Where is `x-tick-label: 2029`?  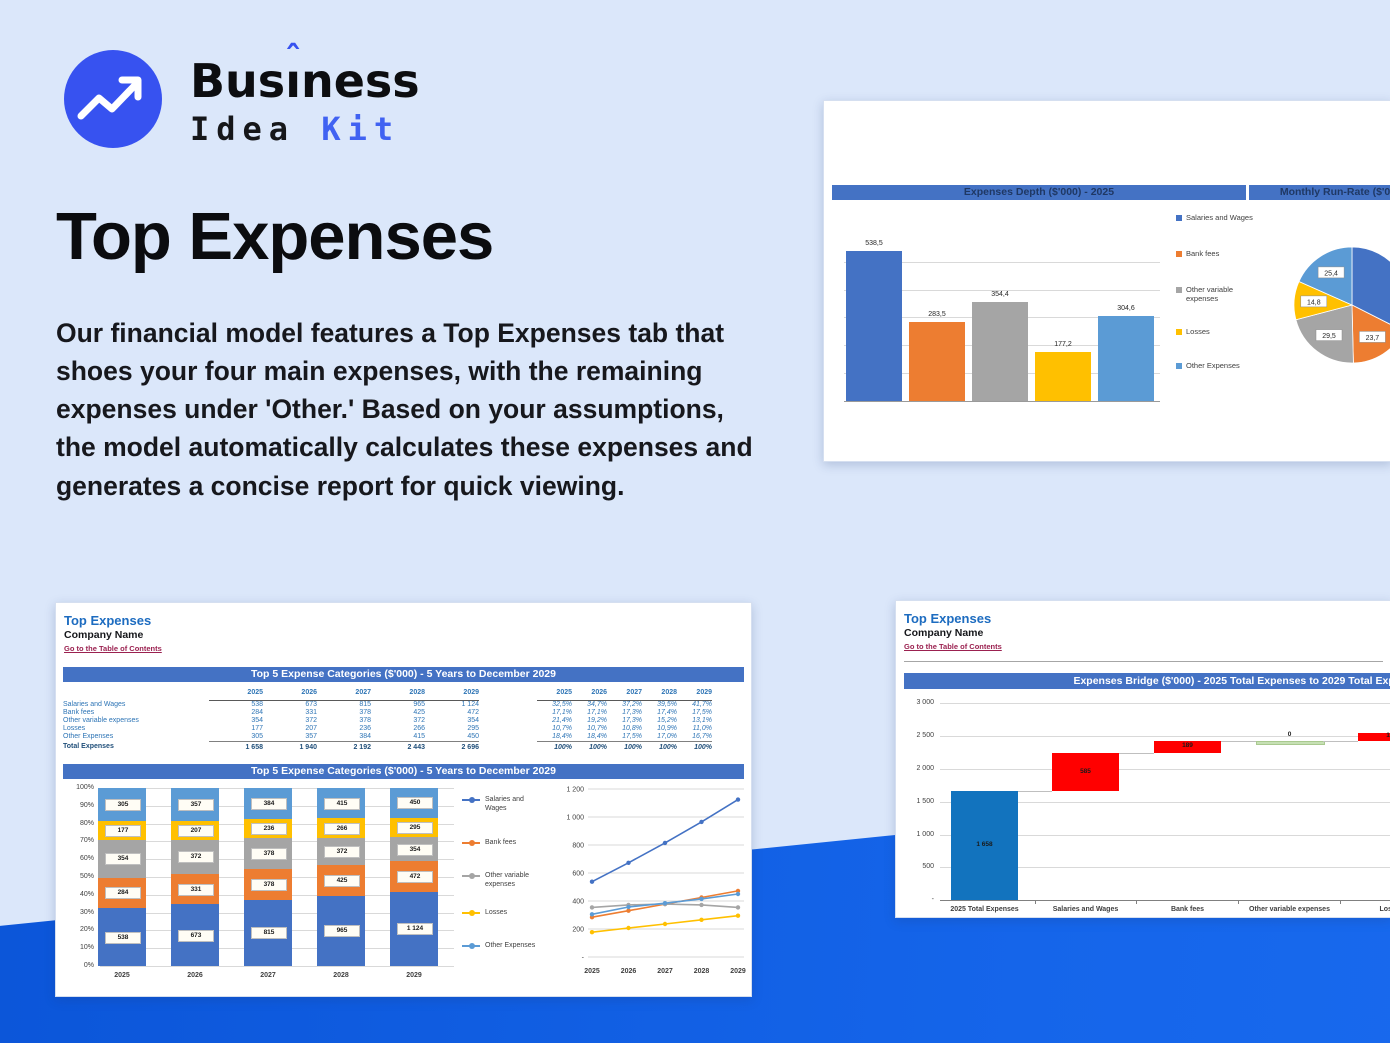 x-tick-label: 2029 is located at coordinates (738, 971).